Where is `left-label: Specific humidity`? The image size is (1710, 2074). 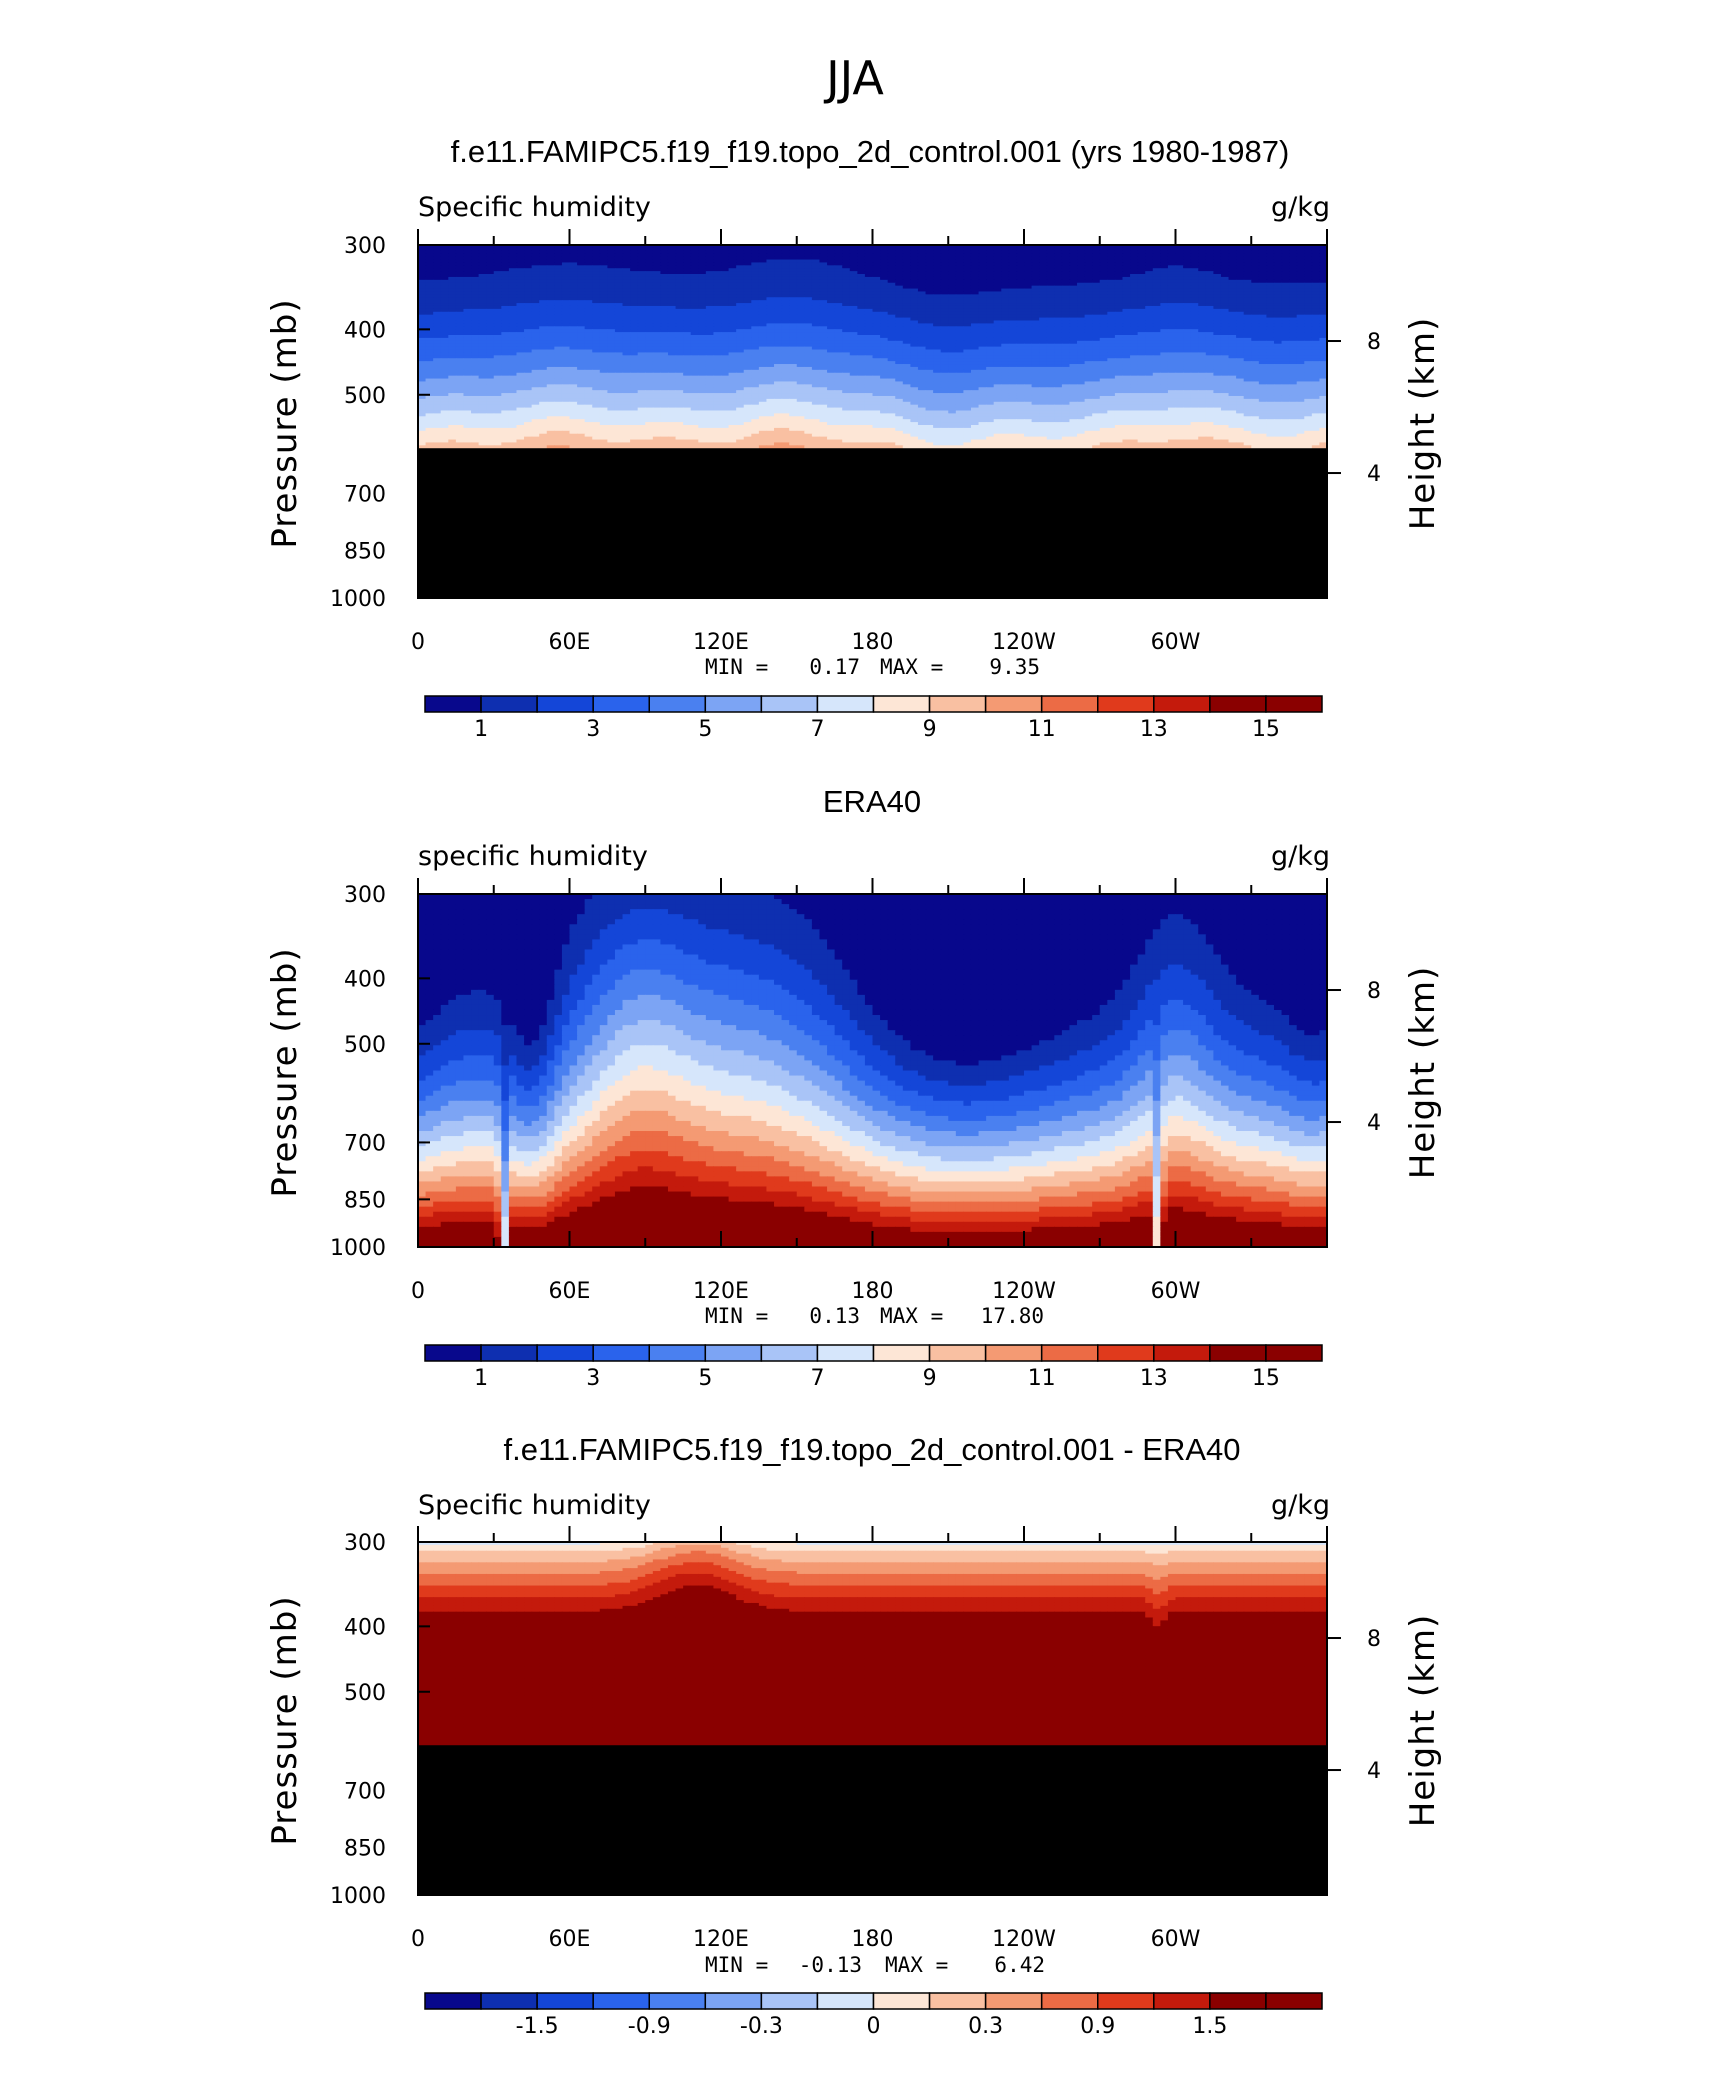
left-label: Specific humidity is located at coordinates (534, 207).